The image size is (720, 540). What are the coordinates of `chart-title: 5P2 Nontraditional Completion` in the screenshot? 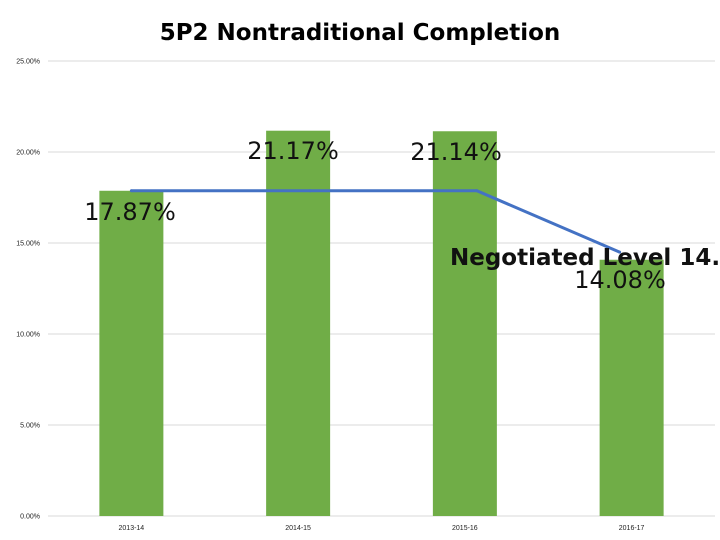 It's located at (360, 33).